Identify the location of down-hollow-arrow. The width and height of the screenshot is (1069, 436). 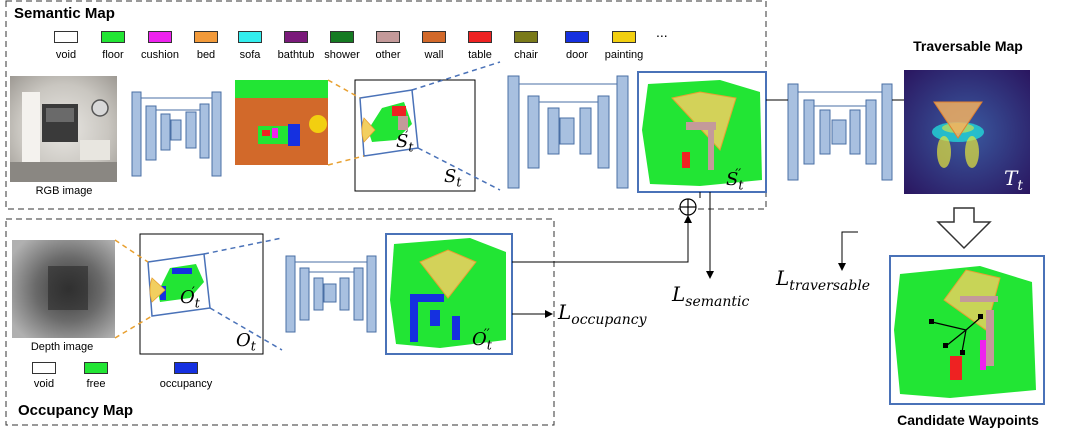
(964, 228).